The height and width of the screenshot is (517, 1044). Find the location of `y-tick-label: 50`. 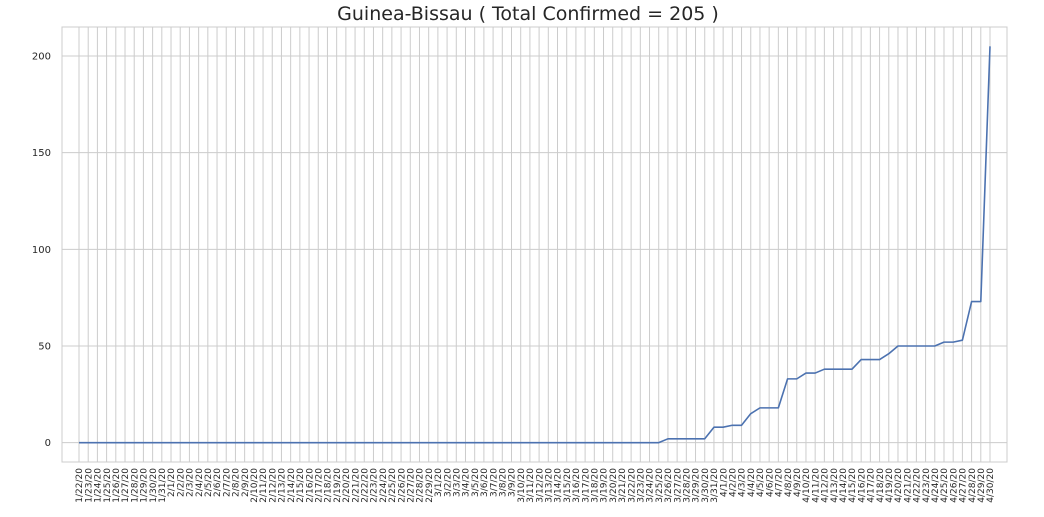

y-tick-label: 50 is located at coordinates (44, 347).